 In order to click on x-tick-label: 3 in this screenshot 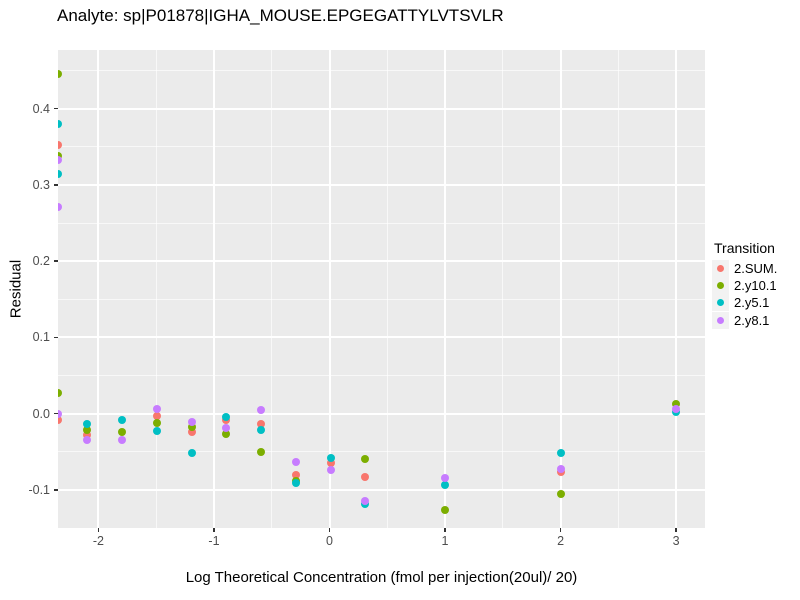, I will do `click(676, 541)`.